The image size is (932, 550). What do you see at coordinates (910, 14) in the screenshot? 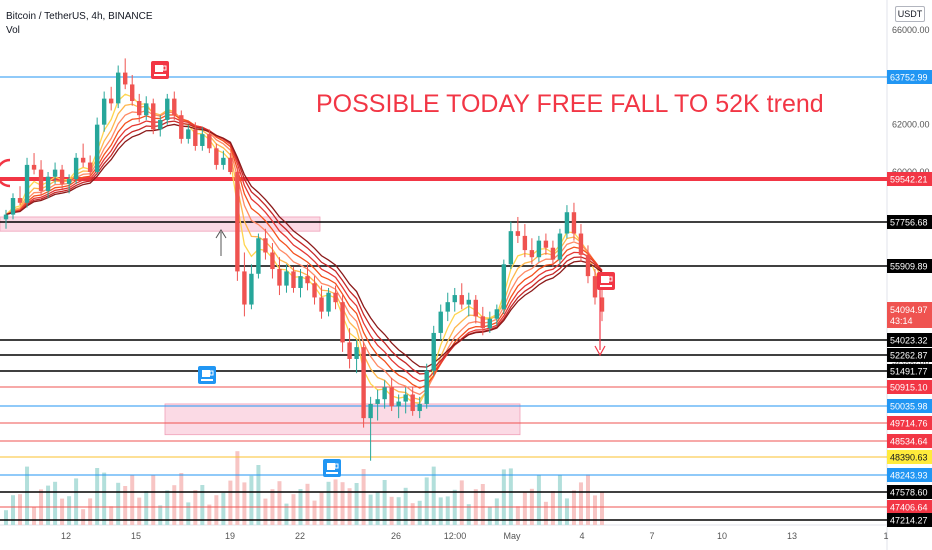
I see `currency-badge: USDT` at bounding box center [910, 14].